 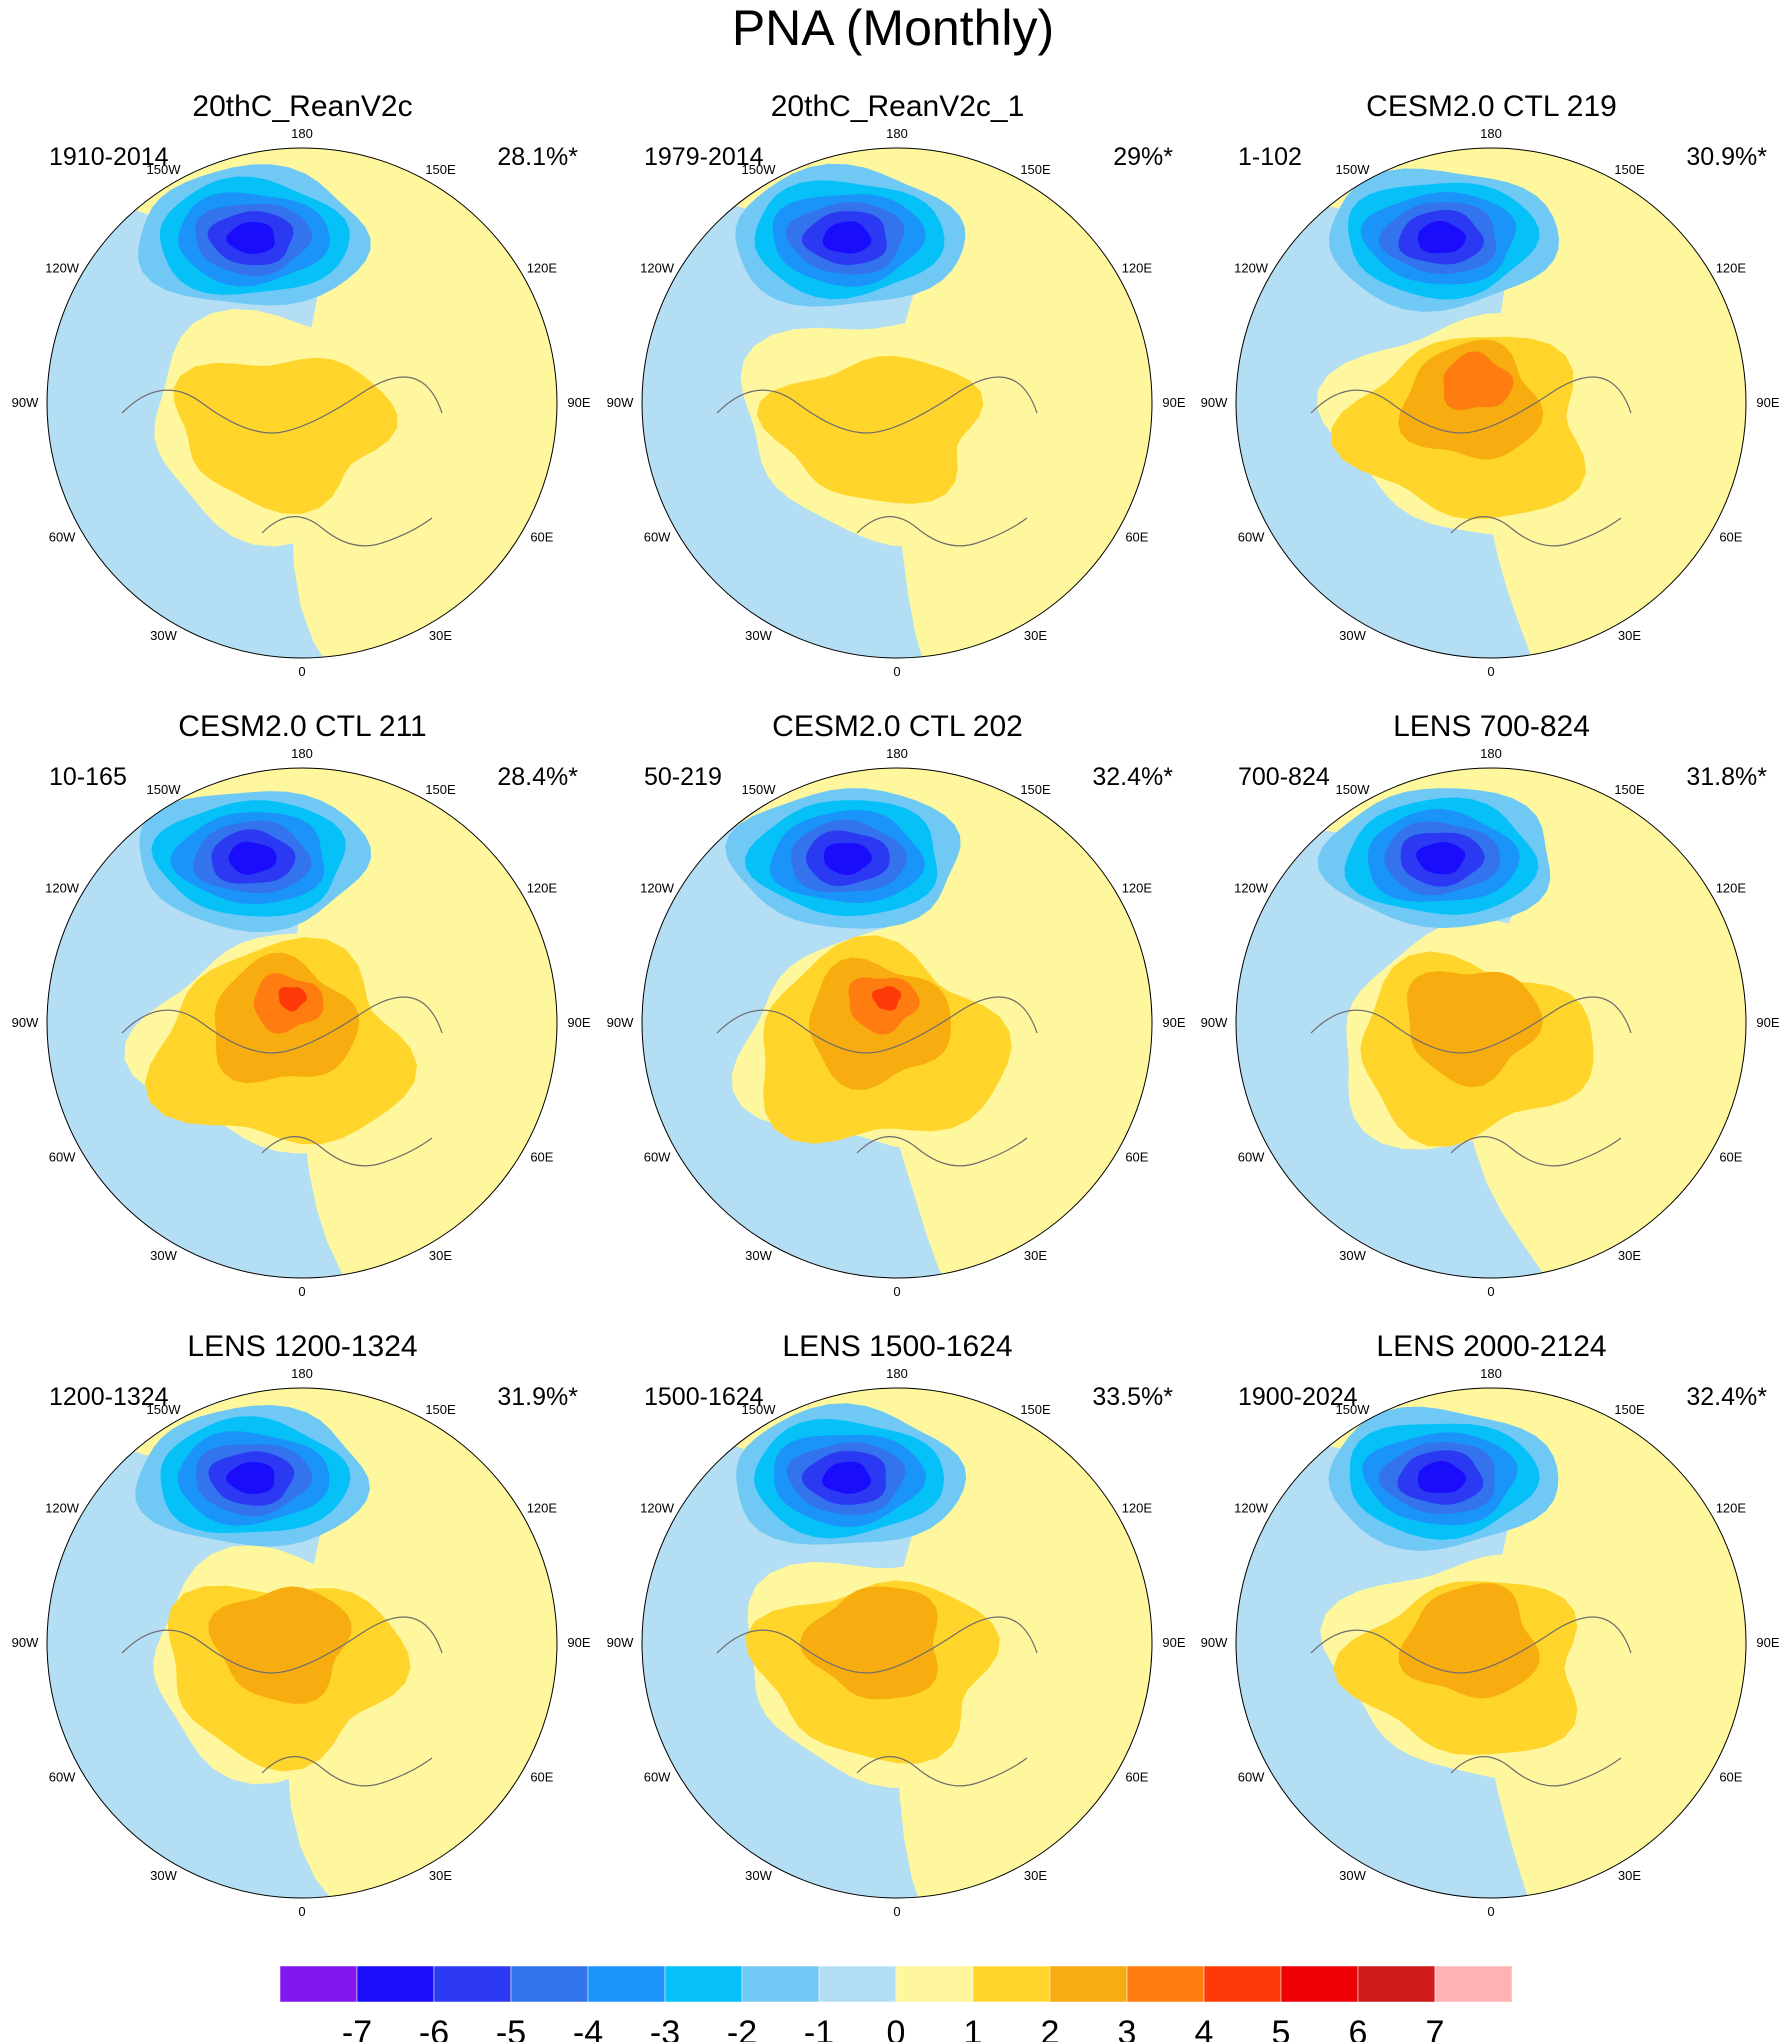 I want to click on panel-title: LENS 700-824, so click(x=1491, y=726).